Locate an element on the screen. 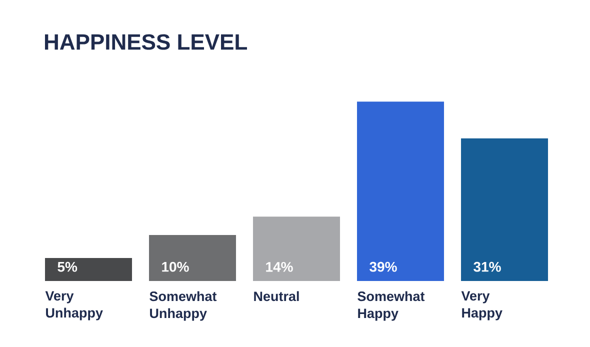 The image size is (590, 347). data-label: 31% is located at coordinates (487, 267).